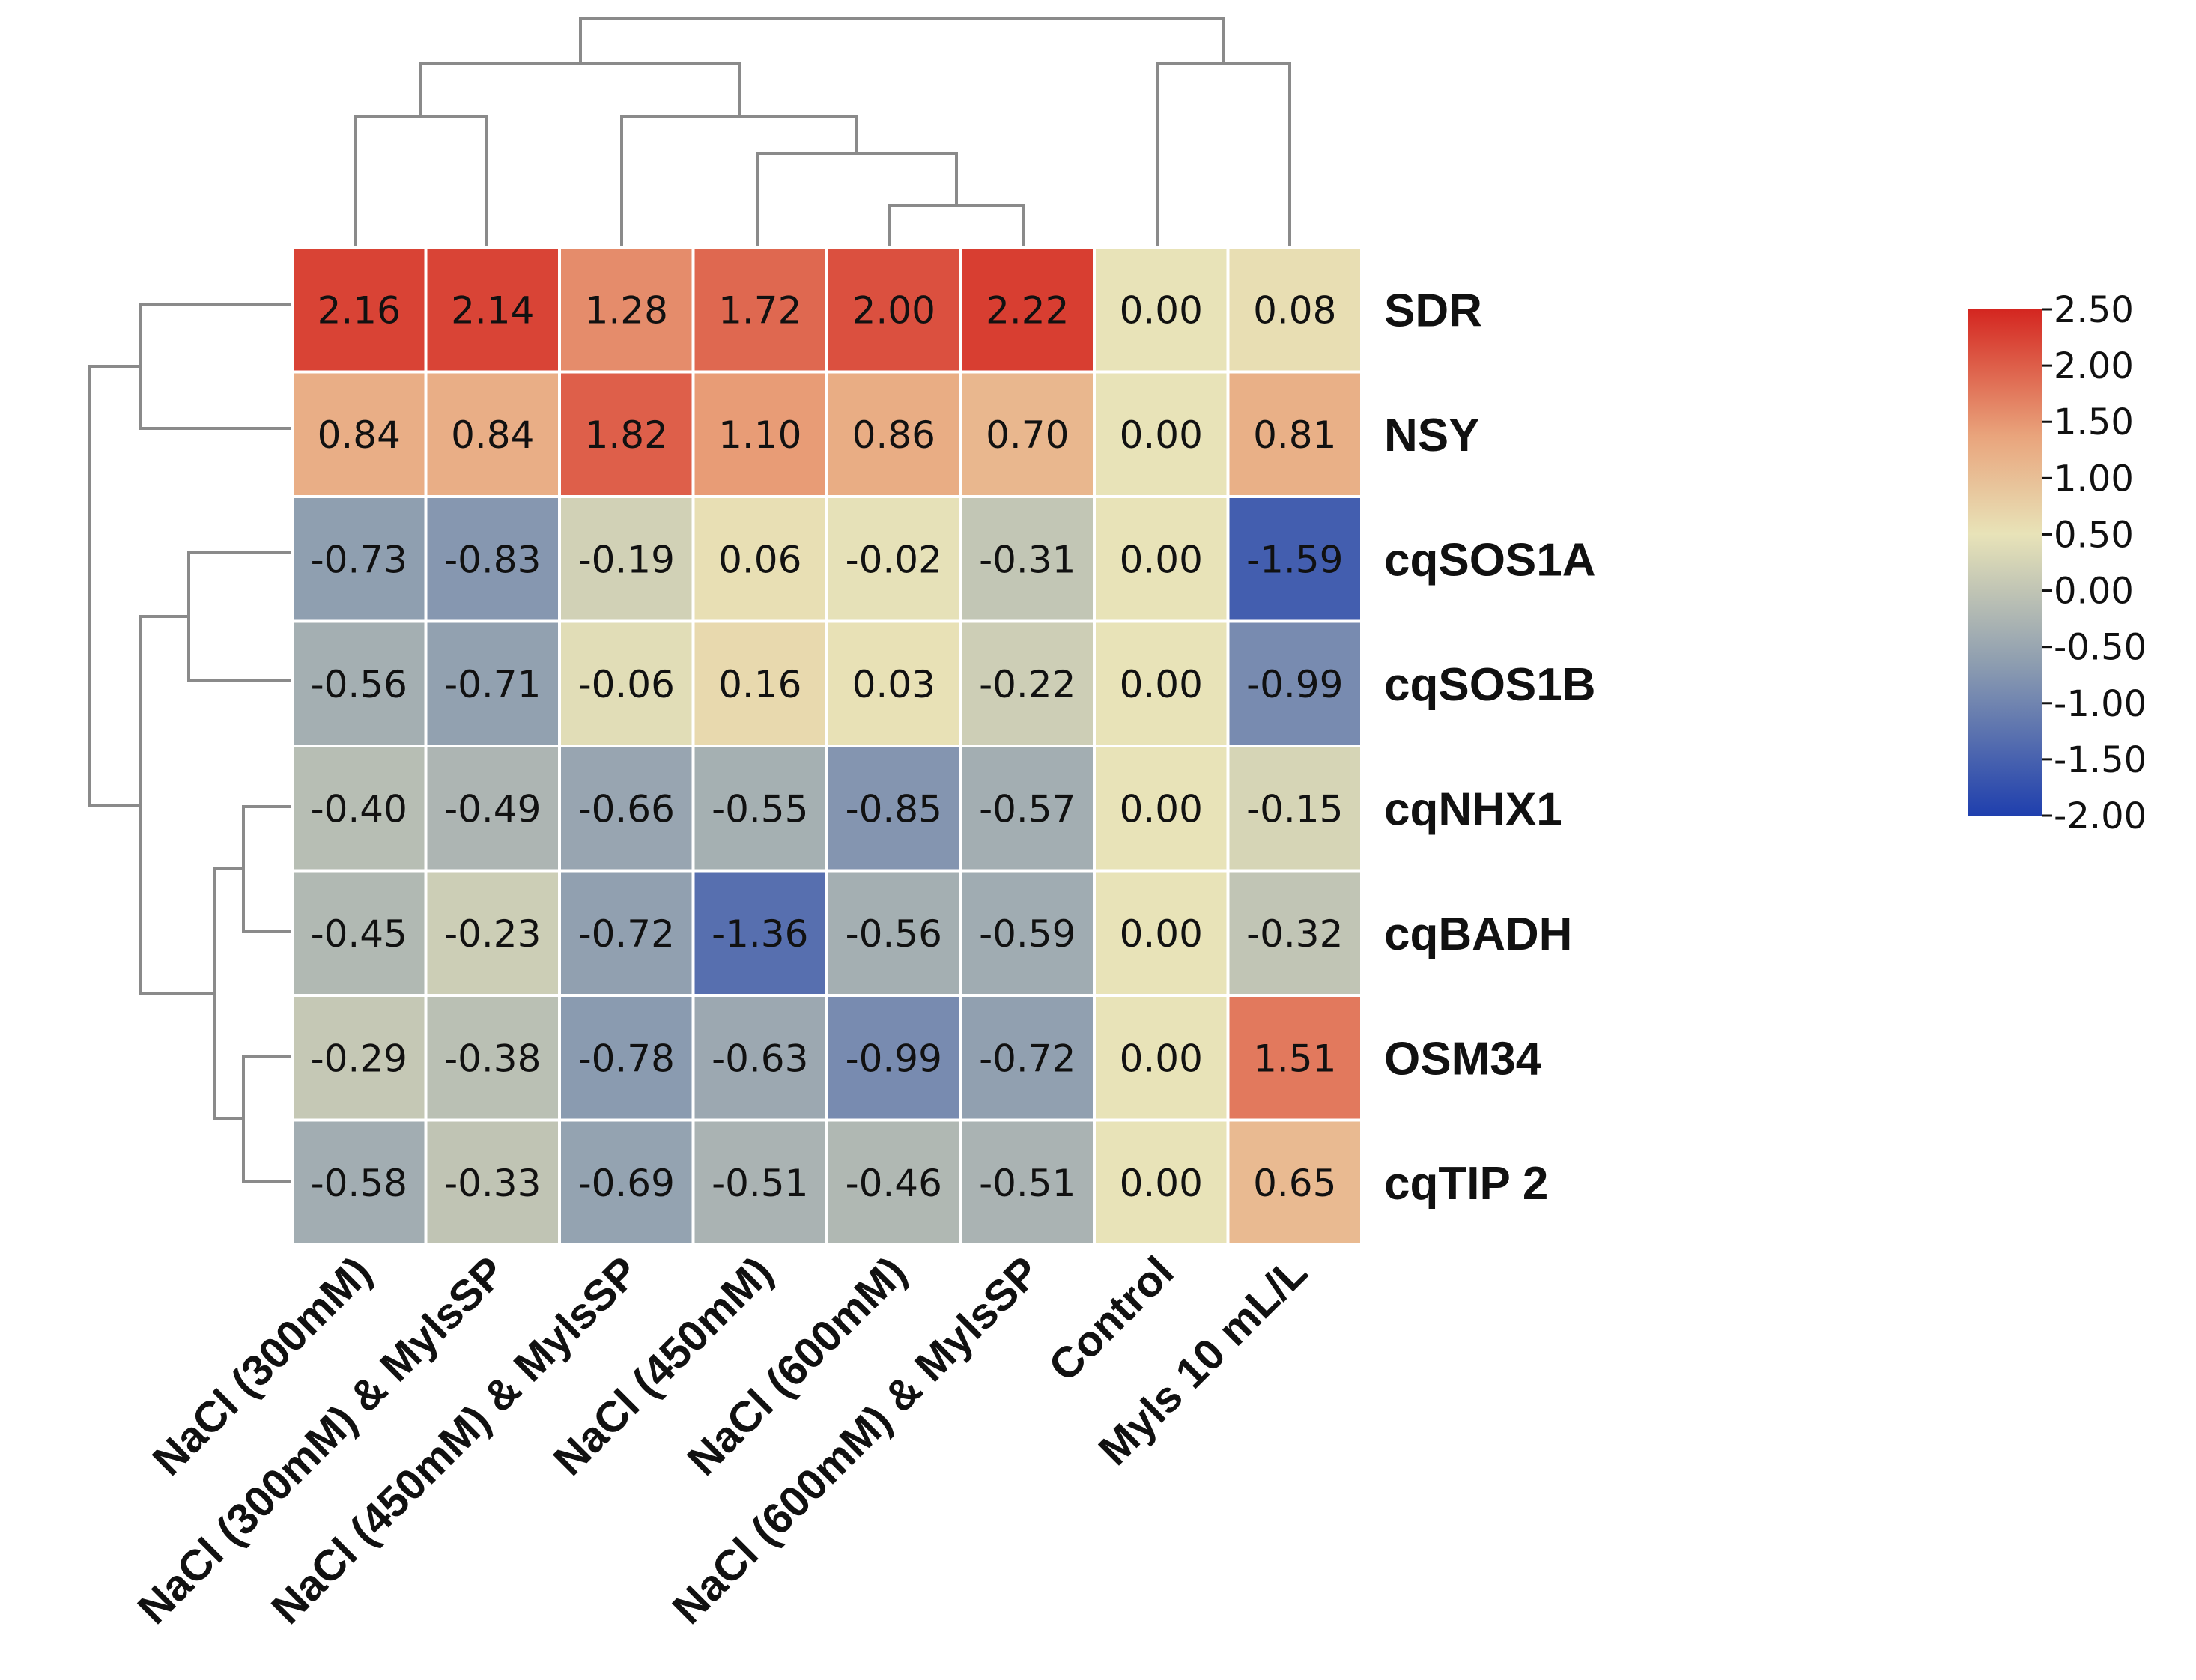  What do you see at coordinates (1433, 310) in the screenshot?
I see `row-label: SDR` at bounding box center [1433, 310].